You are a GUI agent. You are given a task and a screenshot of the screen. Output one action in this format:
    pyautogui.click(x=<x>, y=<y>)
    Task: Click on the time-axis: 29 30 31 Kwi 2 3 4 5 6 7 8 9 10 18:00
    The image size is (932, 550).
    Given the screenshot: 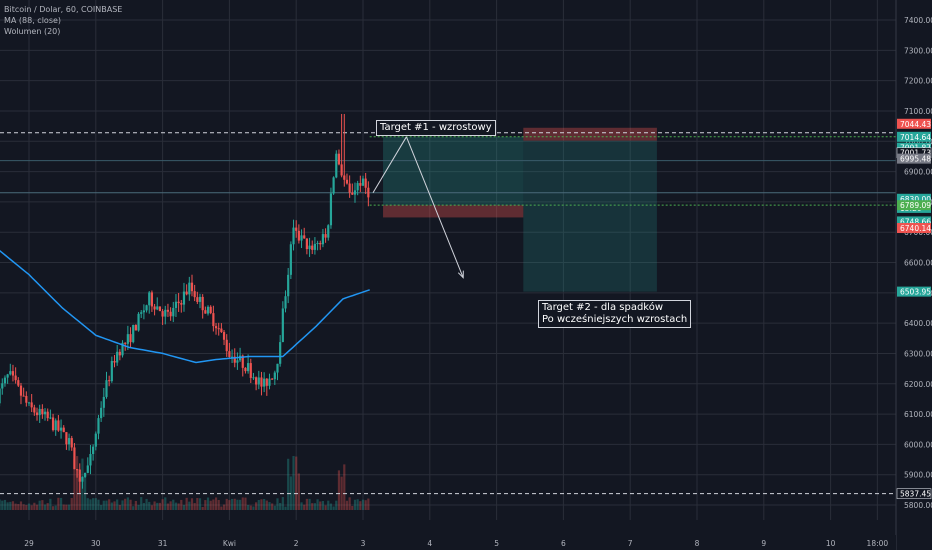 What is the action you would take?
    pyautogui.click(x=448, y=542)
    